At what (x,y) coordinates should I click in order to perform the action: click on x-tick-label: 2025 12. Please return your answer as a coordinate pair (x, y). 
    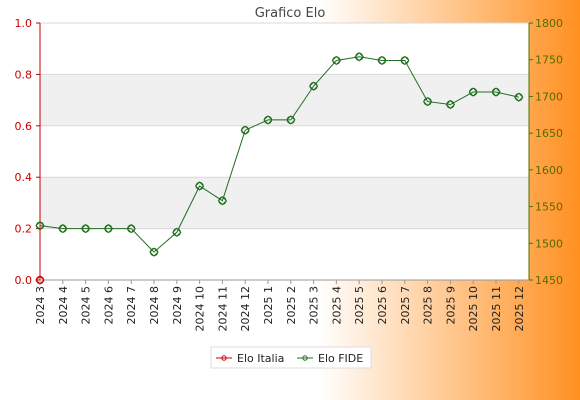
    Looking at the image, I should click on (519, 309).